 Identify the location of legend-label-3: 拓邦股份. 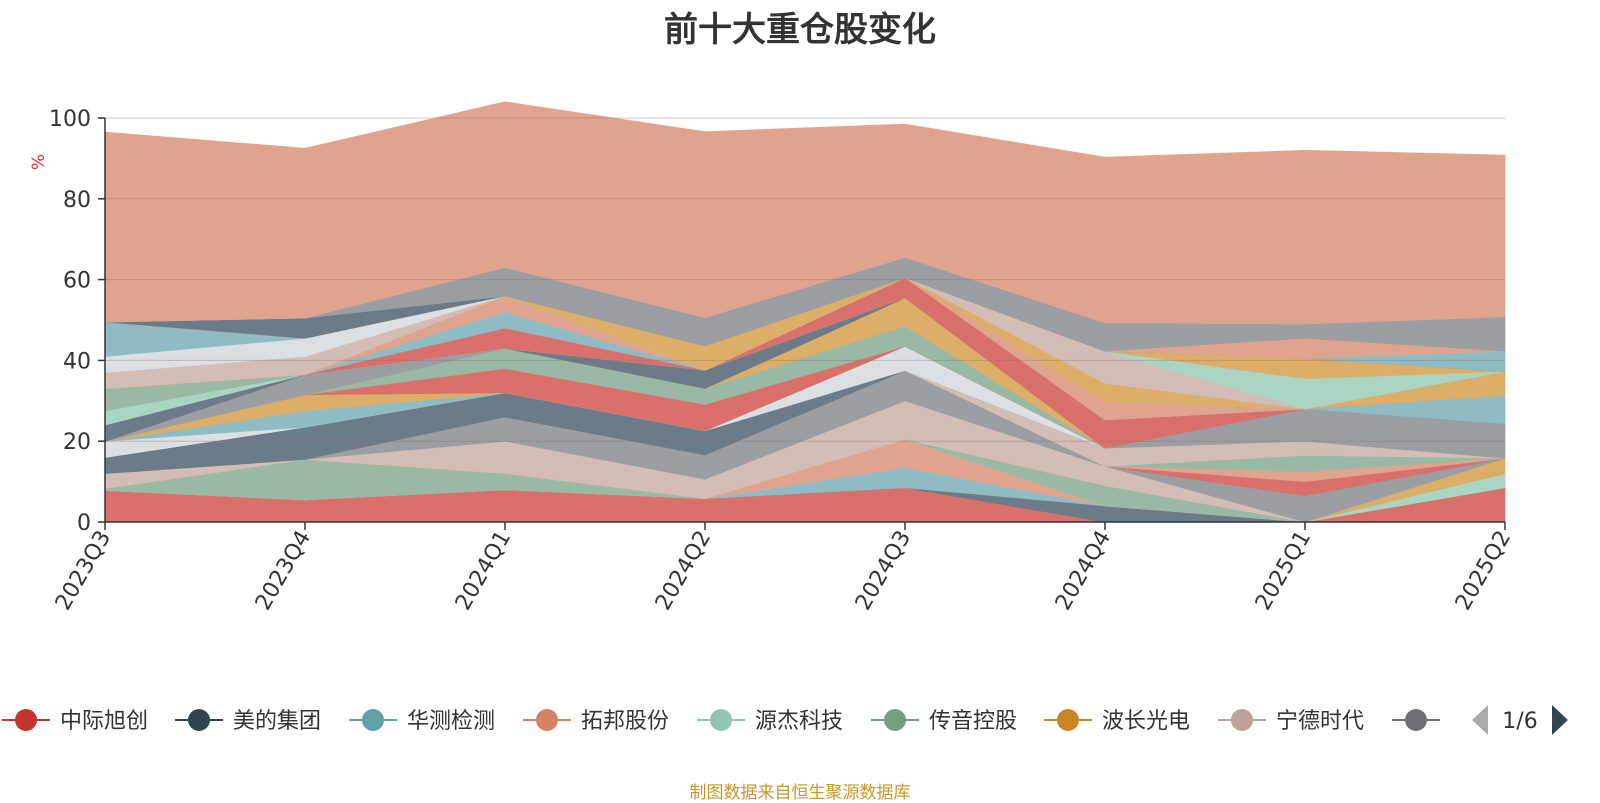
(625, 721).